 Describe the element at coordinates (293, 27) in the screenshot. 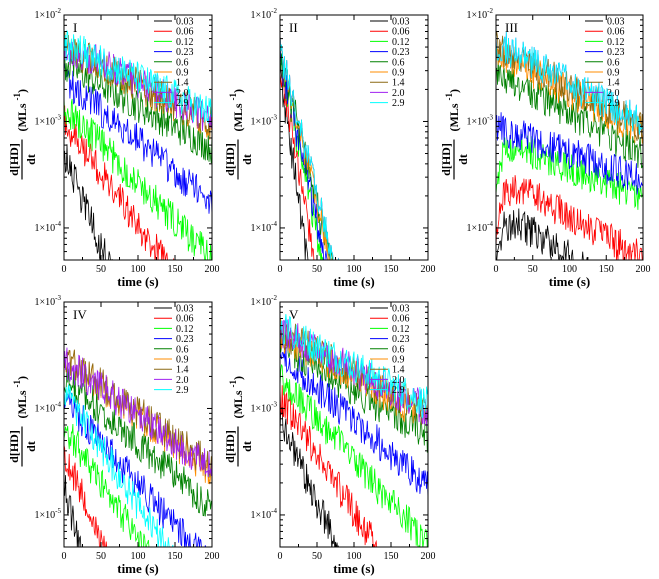

I see `panel-label: II` at that location.